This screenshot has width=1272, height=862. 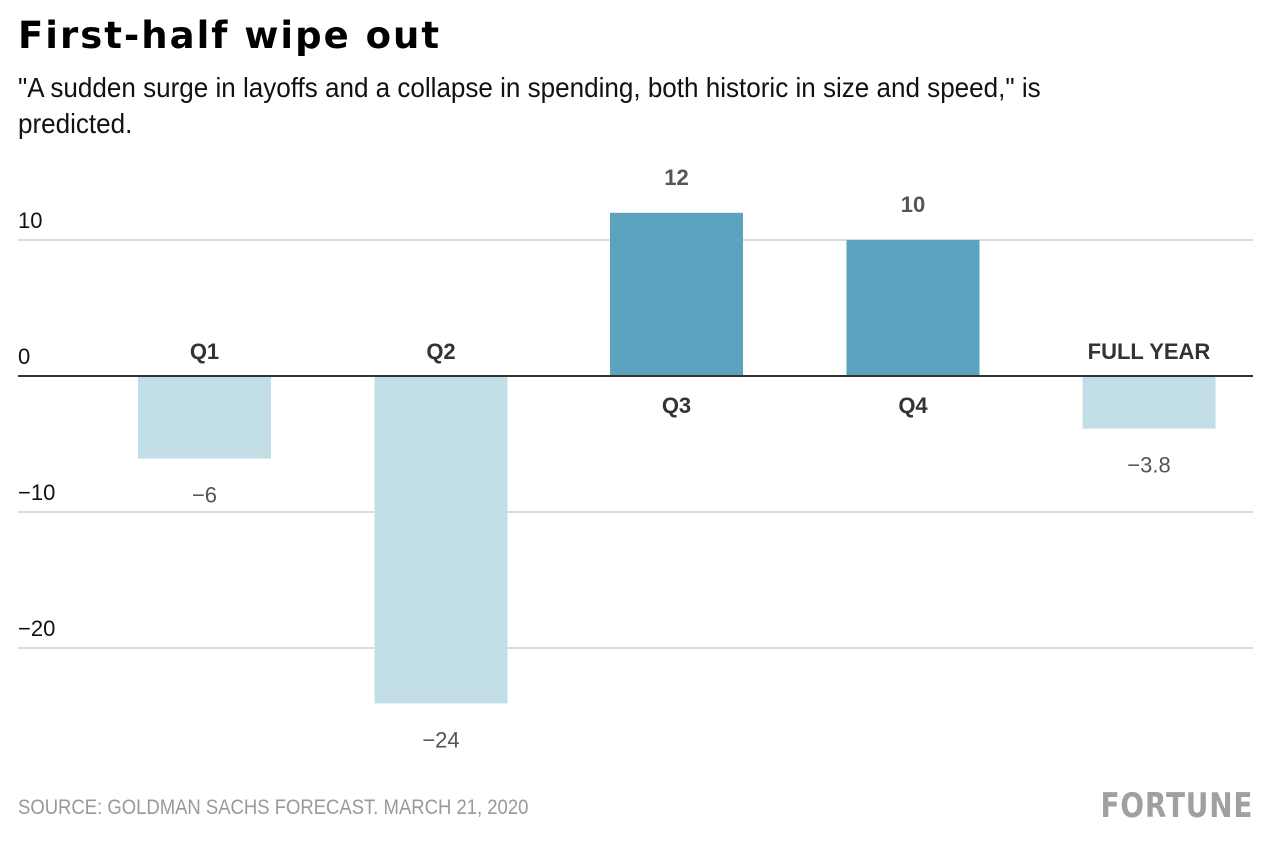 What do you see at coordinates (230, 35) in the screenshot?
I see `chart-title: First-half wipe out` at bounding box center [230, 35].